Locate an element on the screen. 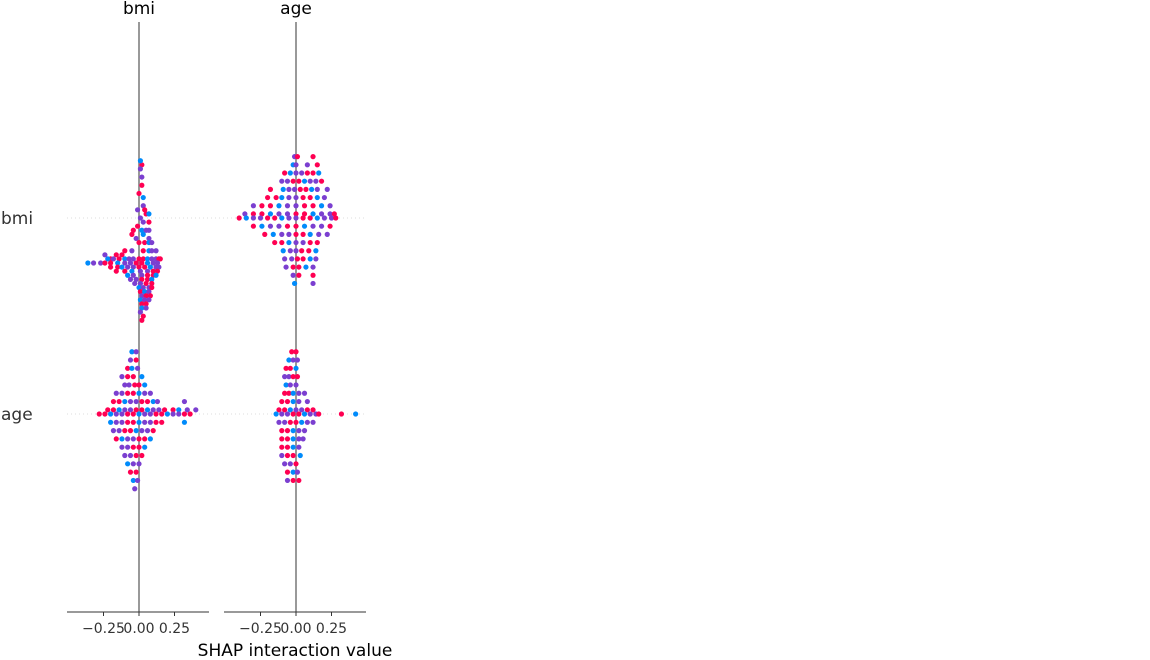 The image size is (1150, 660). x-axis-label: SHAP interaction value is located at coordinates (295, 650).